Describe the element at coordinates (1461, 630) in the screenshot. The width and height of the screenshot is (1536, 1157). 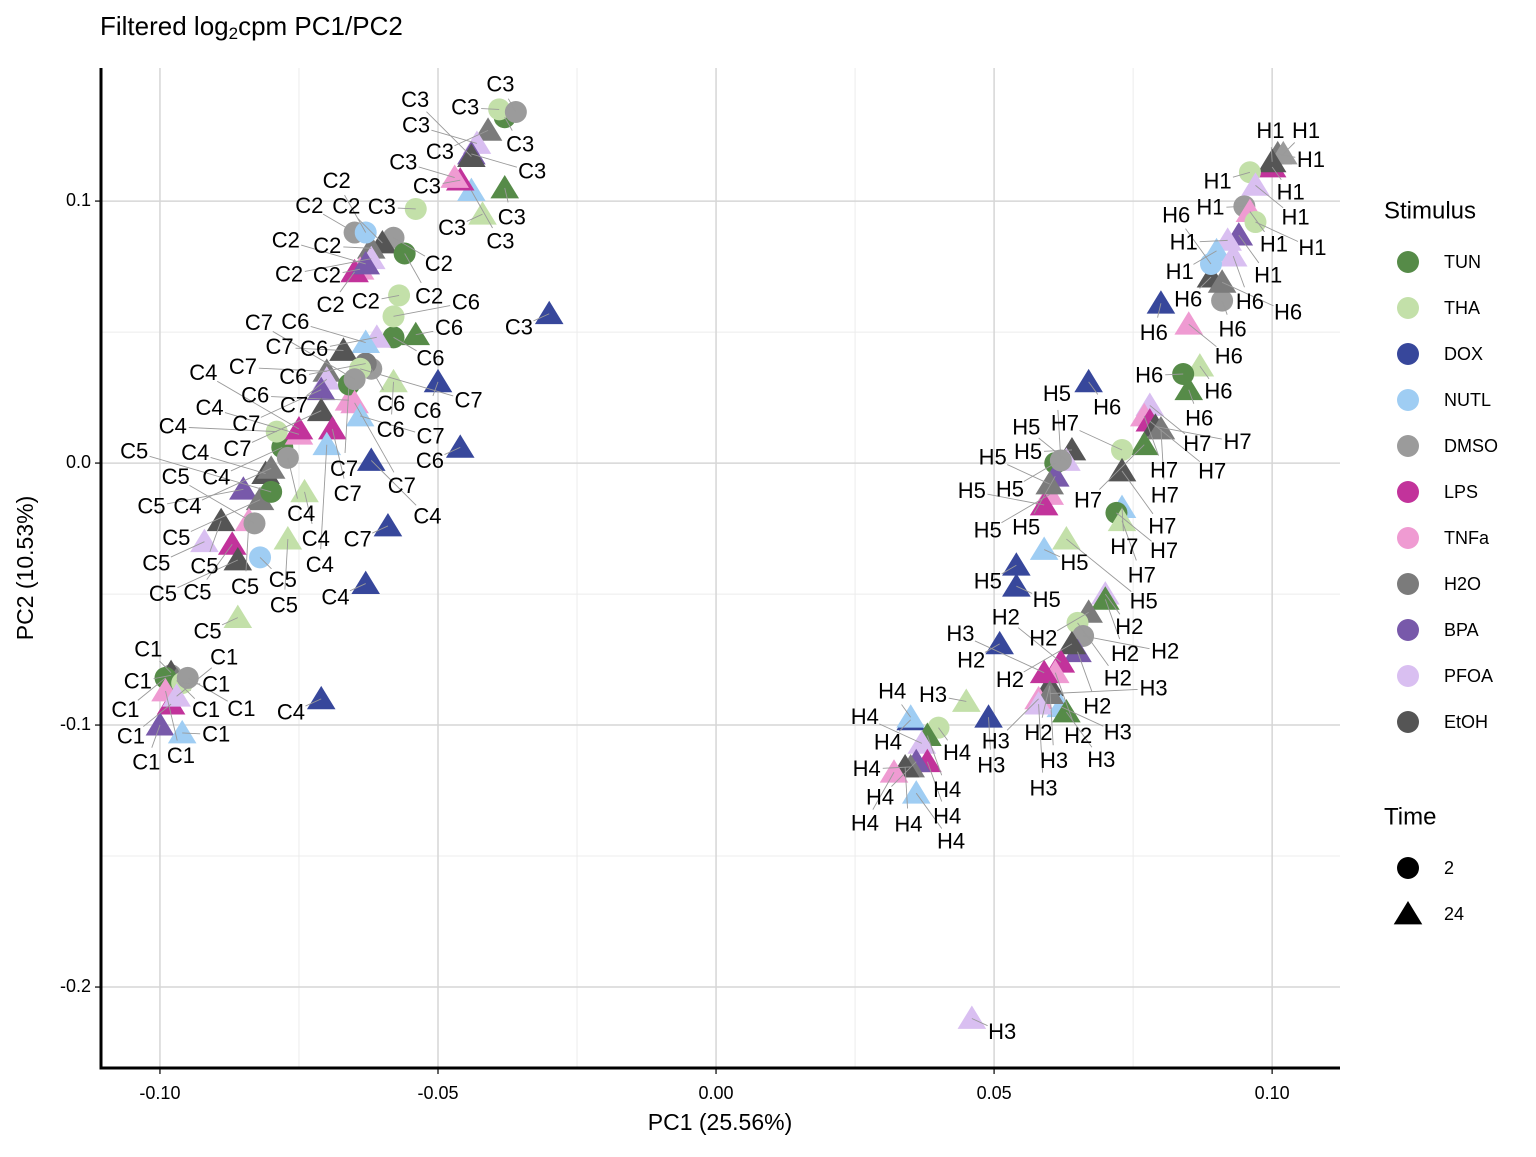
I see `legend-label: BPA` at that location.